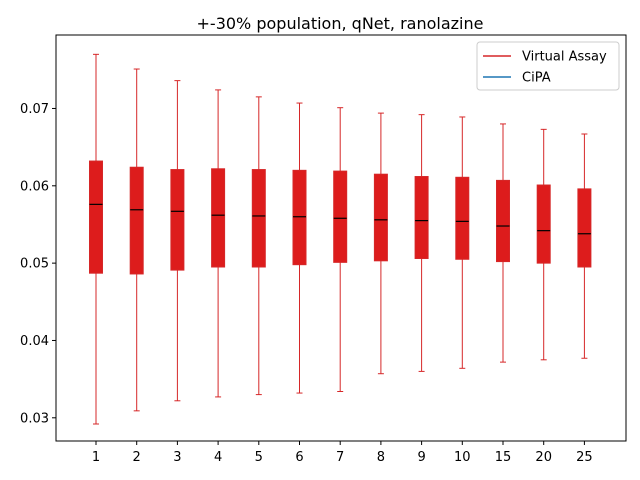 The width and height of the screenshot is (640, 480). Describe the element at coordinates (137, 457) in the screenshot. I see `x-tick-label: 2` at that location.